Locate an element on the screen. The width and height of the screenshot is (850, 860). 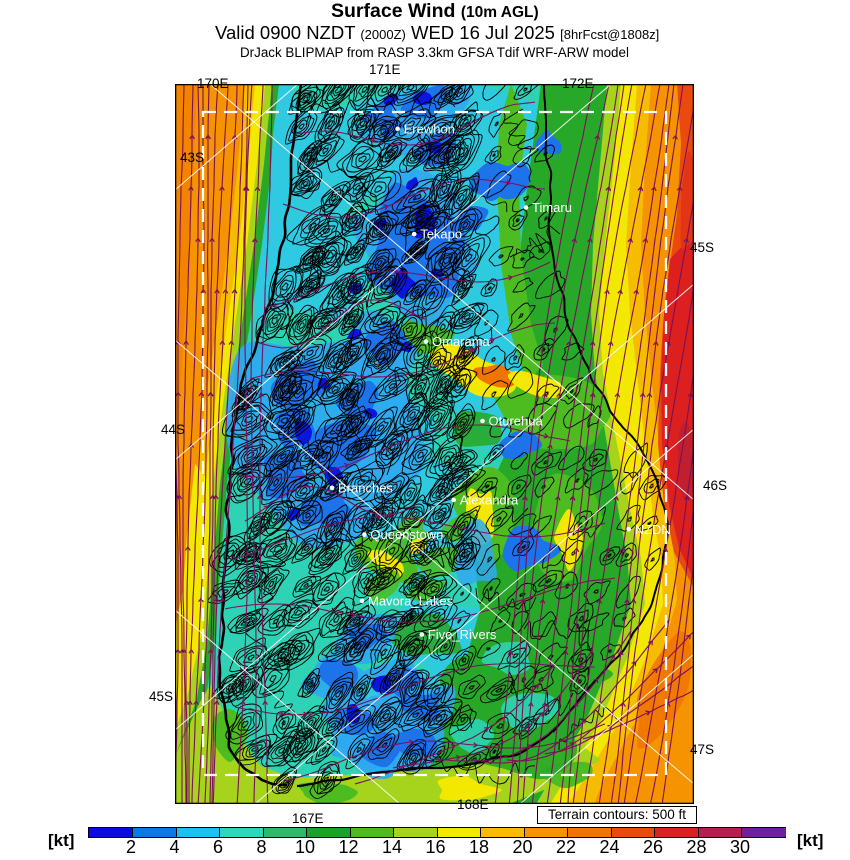
svg-text: Tekapo is located at coordinates (441, 234).